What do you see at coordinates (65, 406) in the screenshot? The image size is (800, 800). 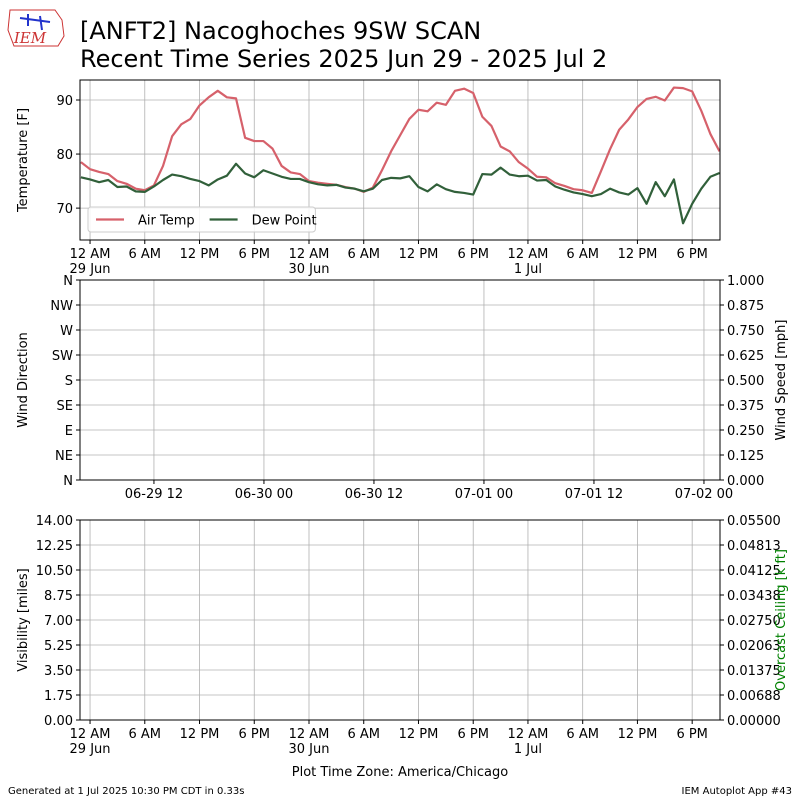 I see `y-tick-label: SE` at bounding box center [65, 406].